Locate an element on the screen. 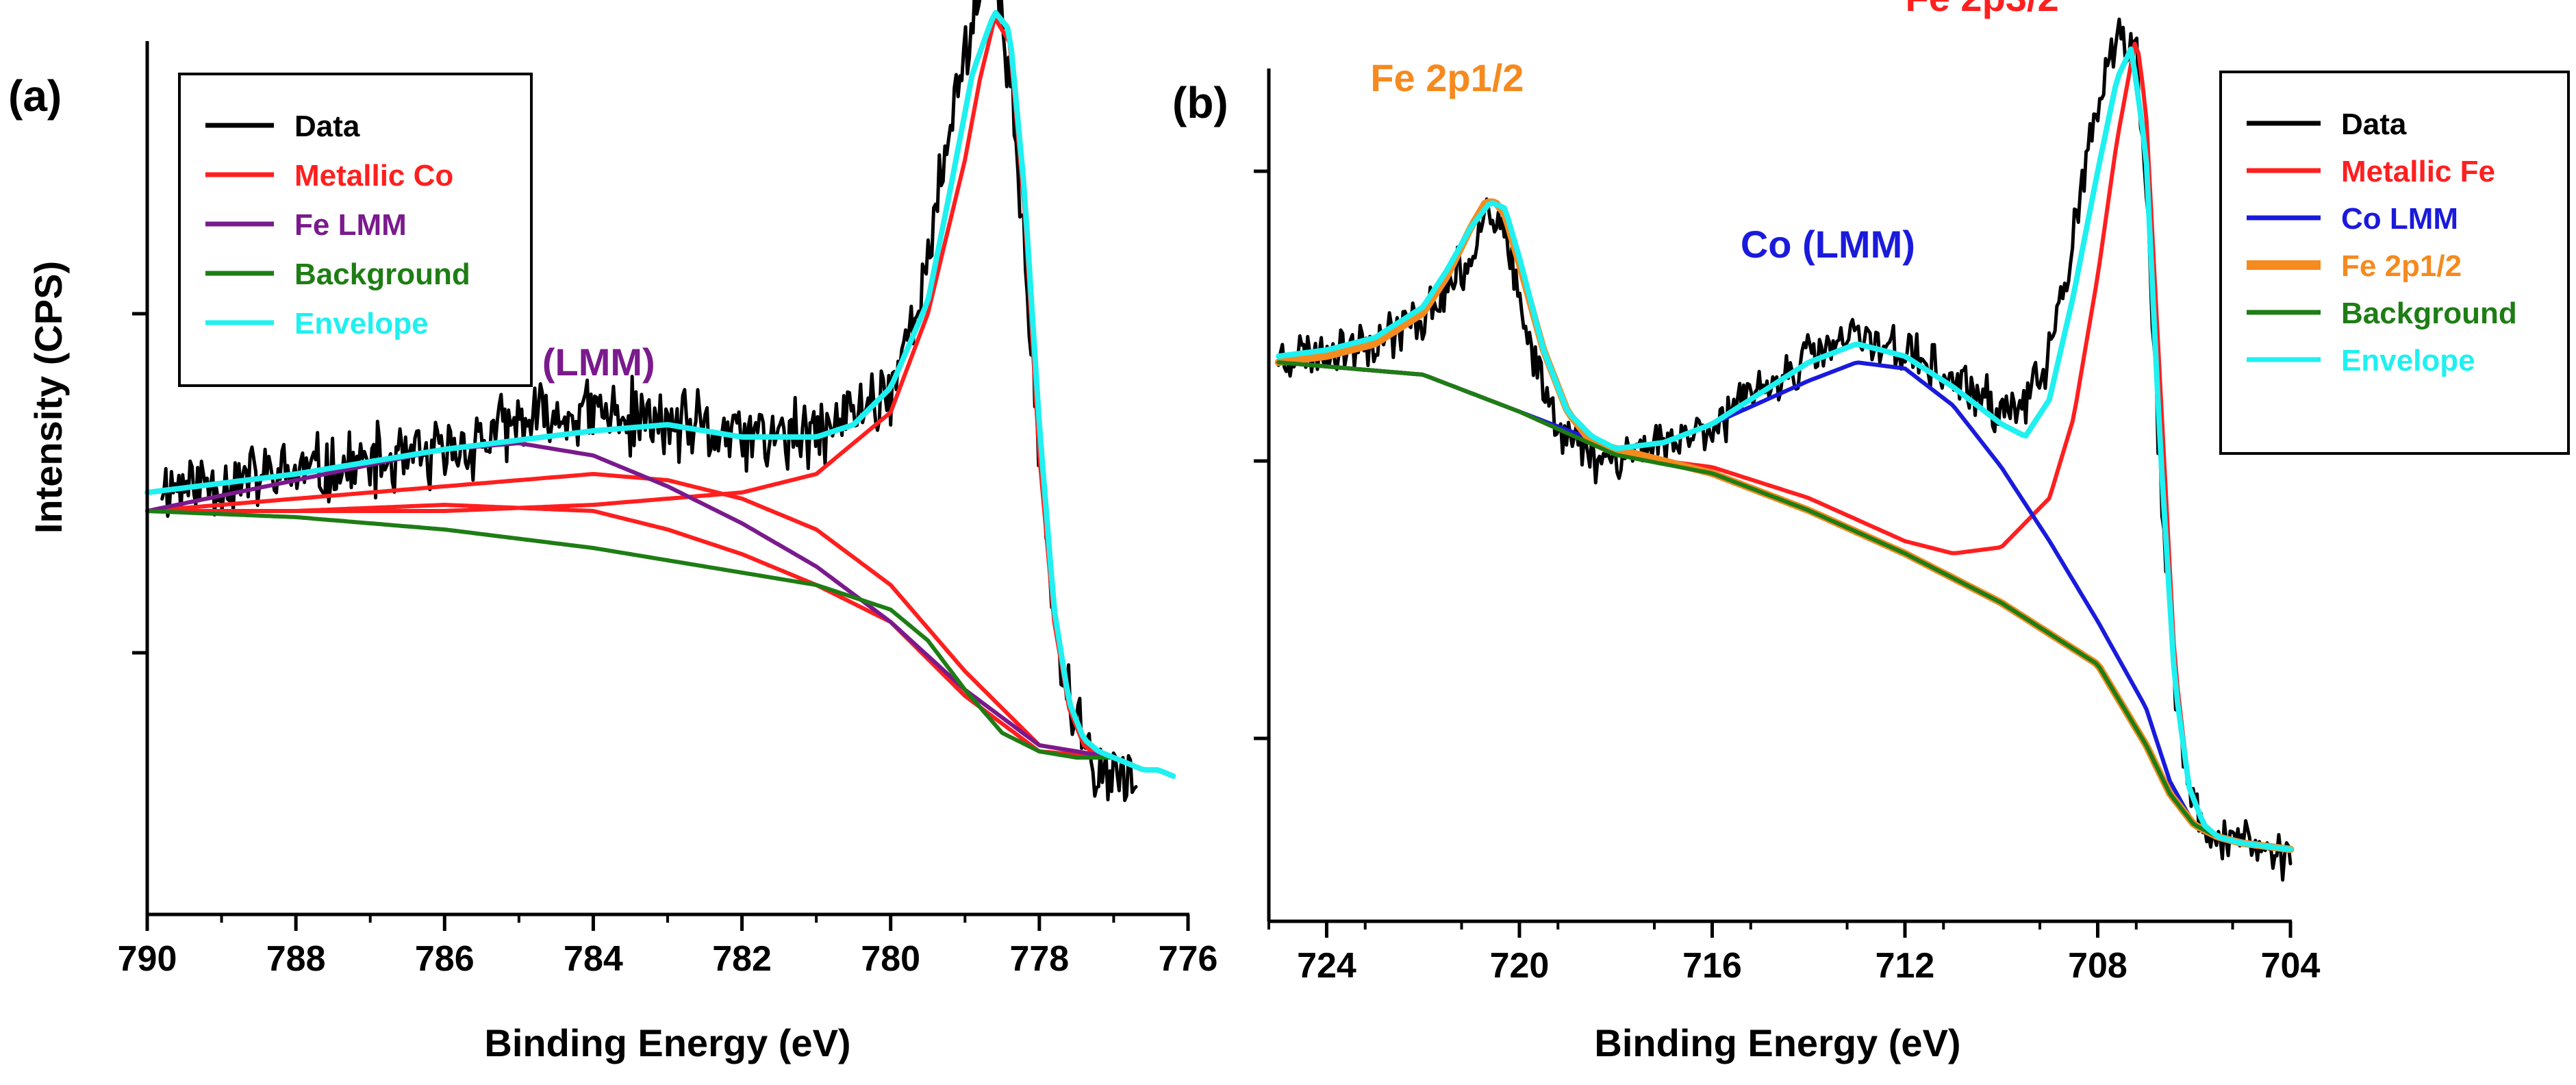 The width and height of the screenshot is (2576, 1085). x-tick-label: 786 is located at coordinates (445, 959).